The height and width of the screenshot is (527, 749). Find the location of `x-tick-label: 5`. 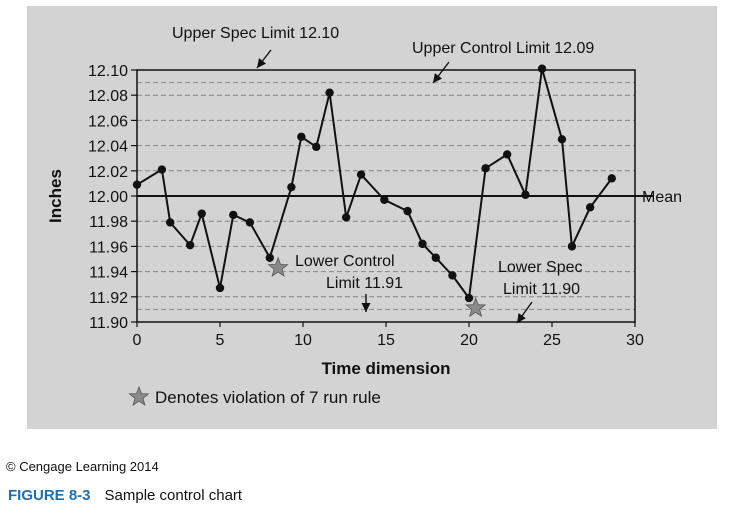

x-tick-label: 5 is located at coordinates (220, 340).